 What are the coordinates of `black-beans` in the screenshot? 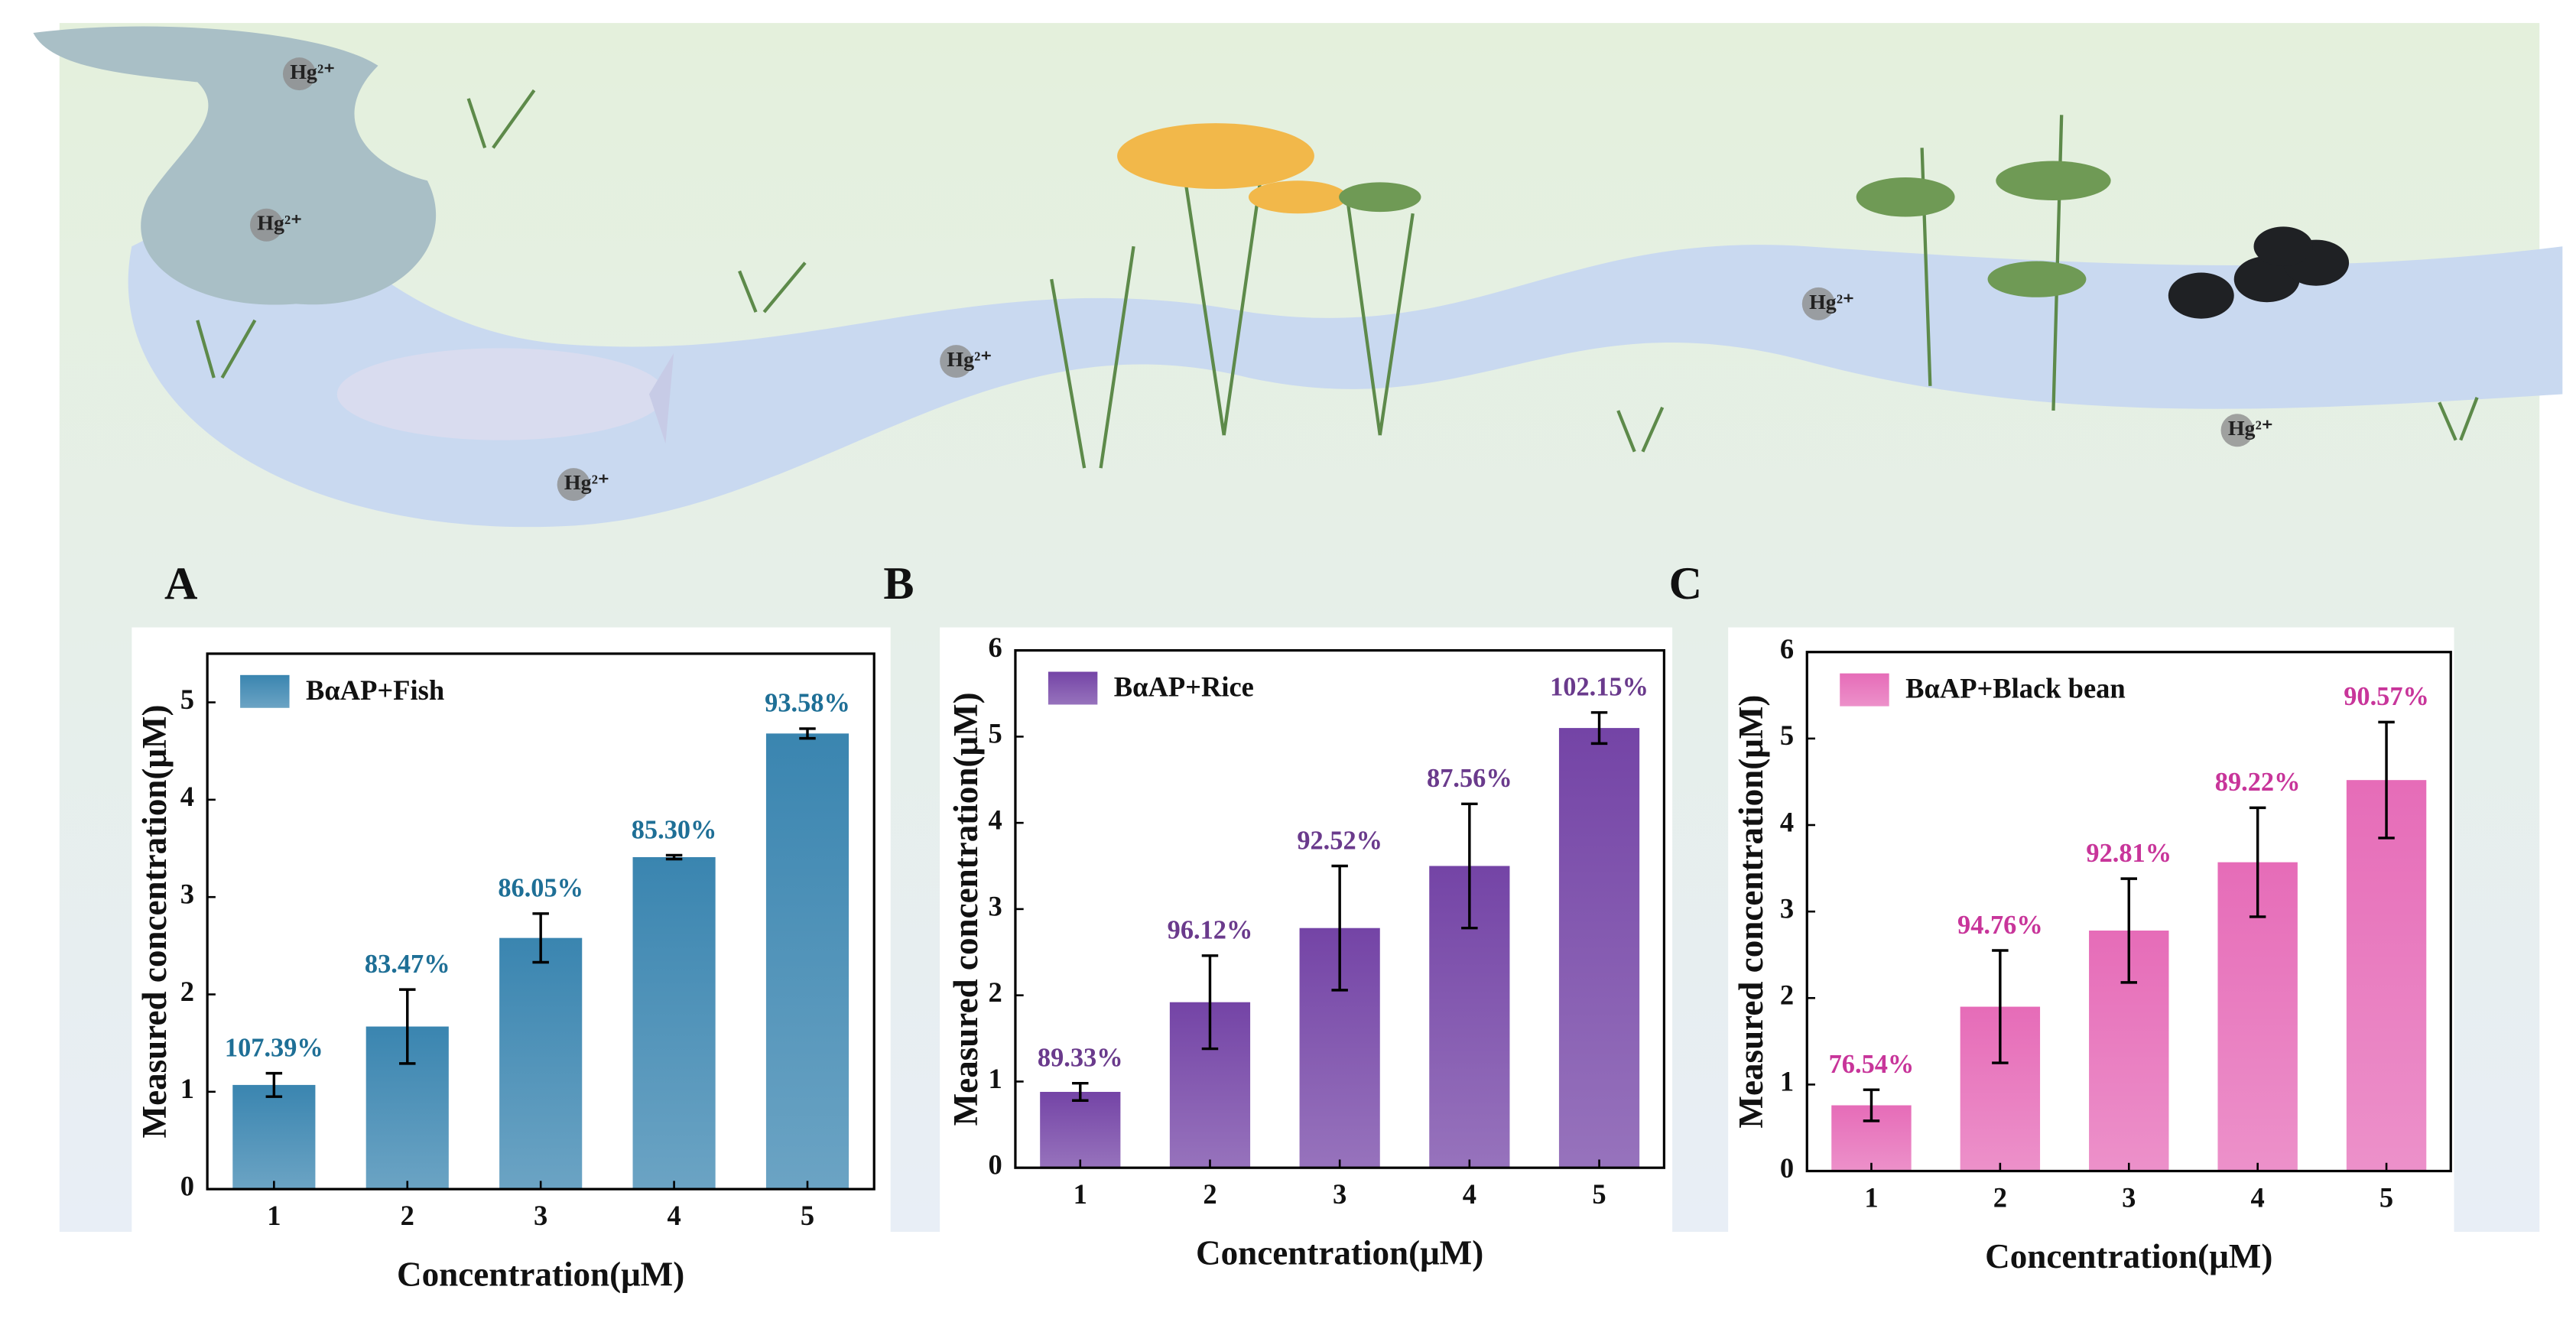 It's located at (2259, 272).